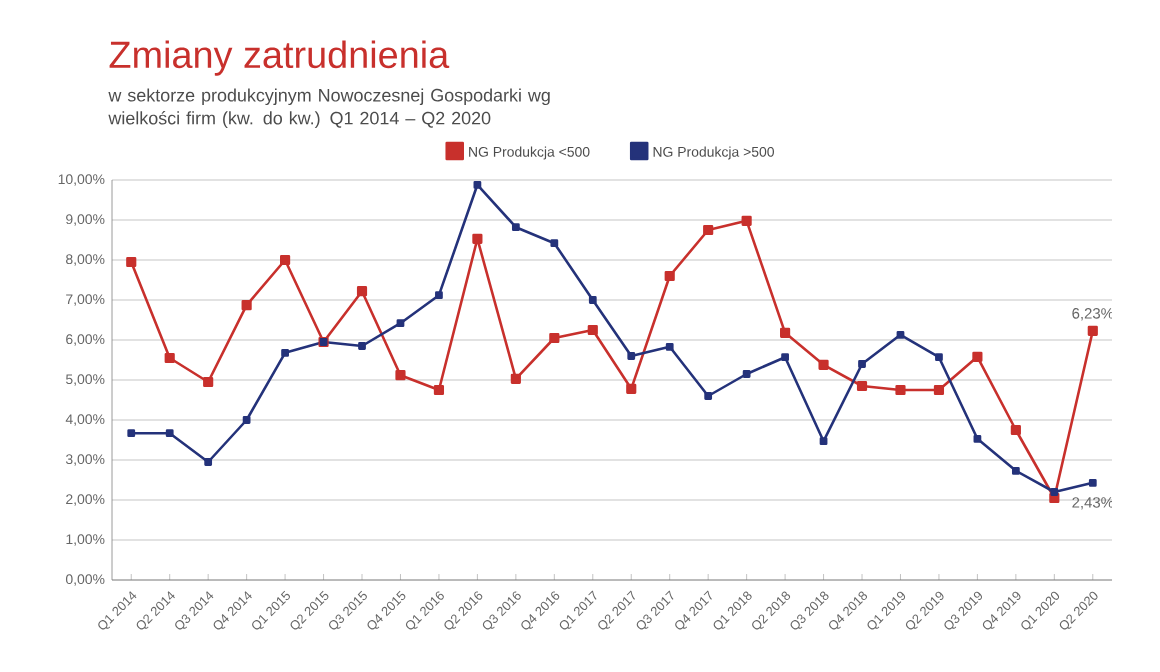  I want to click on chart-subtitle: w sektorze produkcyjnym Nowoczesnej Gospodarki wg wielkości firm (kw. do kw.) Q1 2014 – Q2 2020, so click(329, 108).